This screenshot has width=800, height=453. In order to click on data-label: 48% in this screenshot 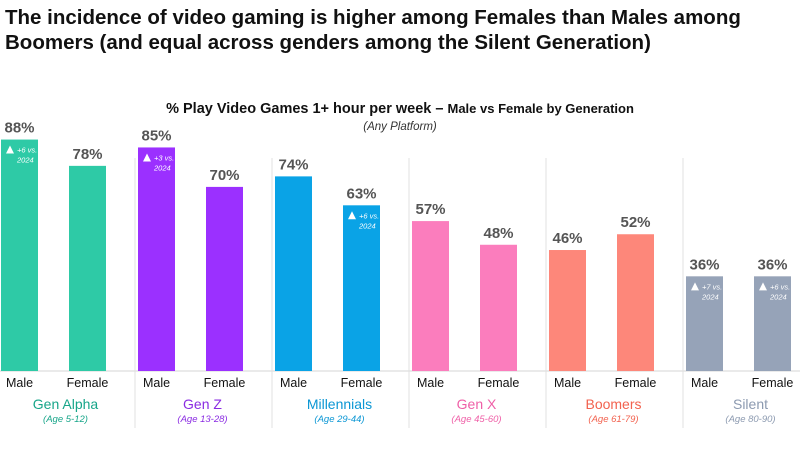, I will do `click(498, 233)`.